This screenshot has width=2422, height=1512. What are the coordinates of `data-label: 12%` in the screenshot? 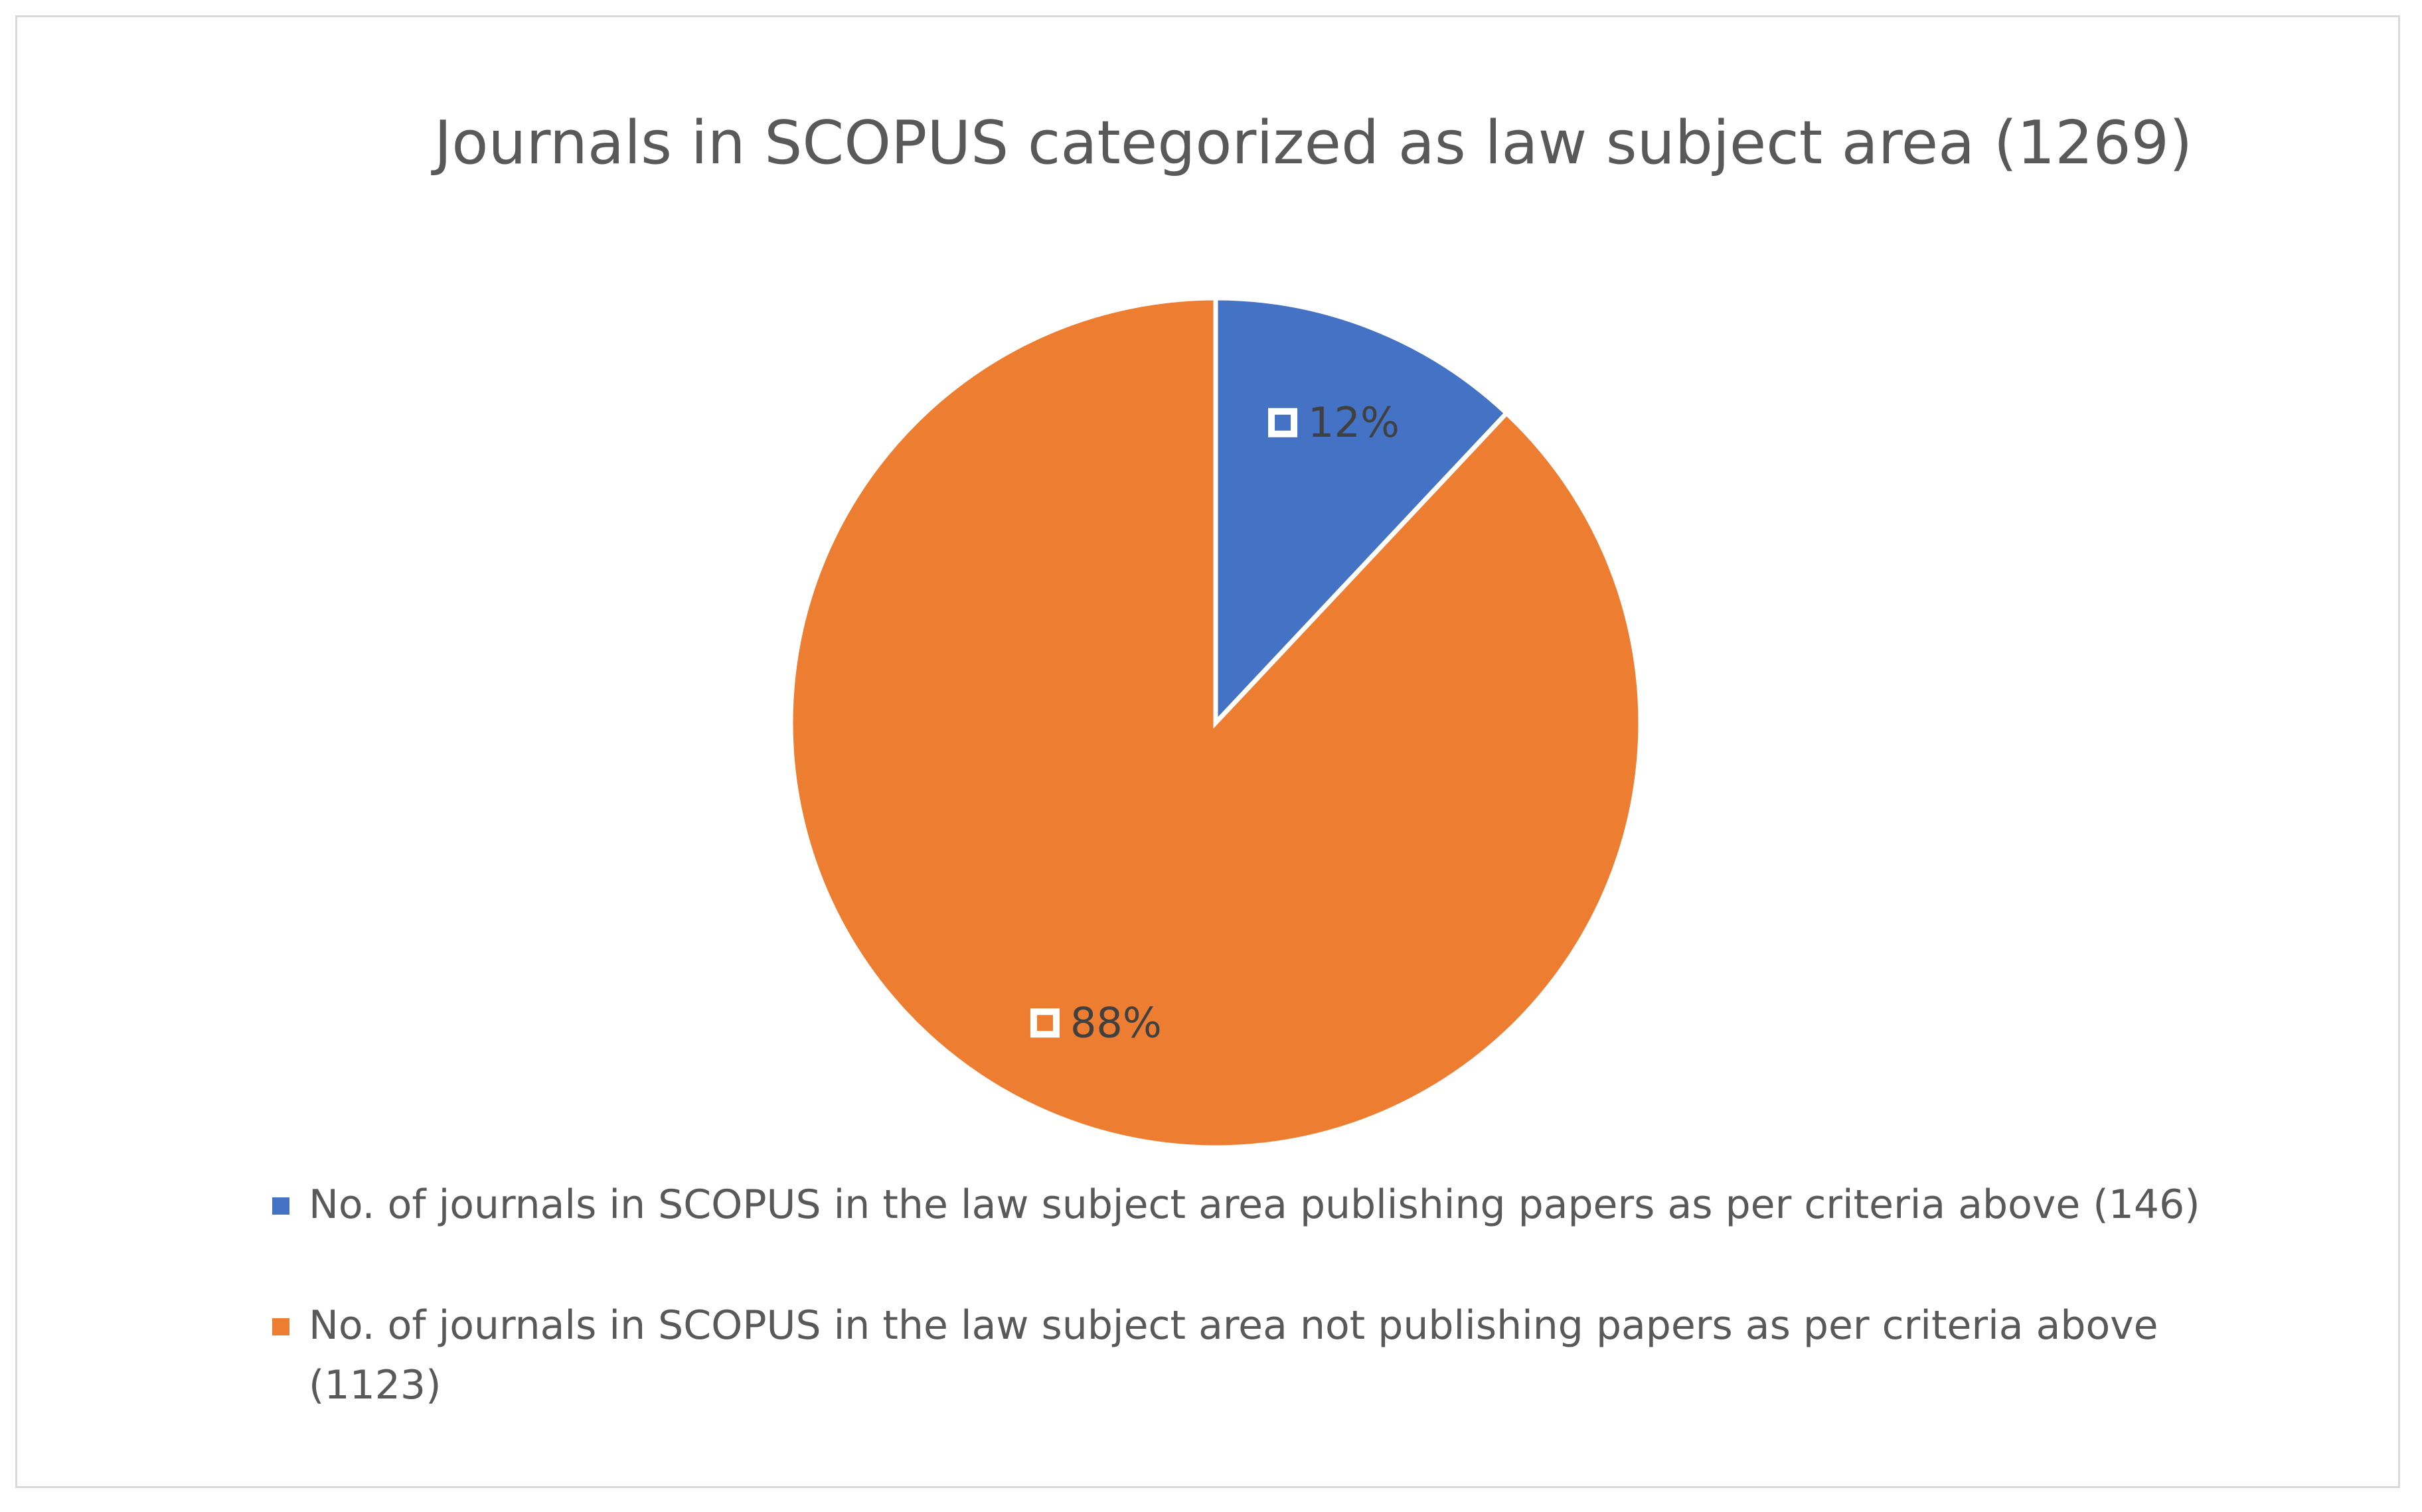 It's located at (1354, 422).